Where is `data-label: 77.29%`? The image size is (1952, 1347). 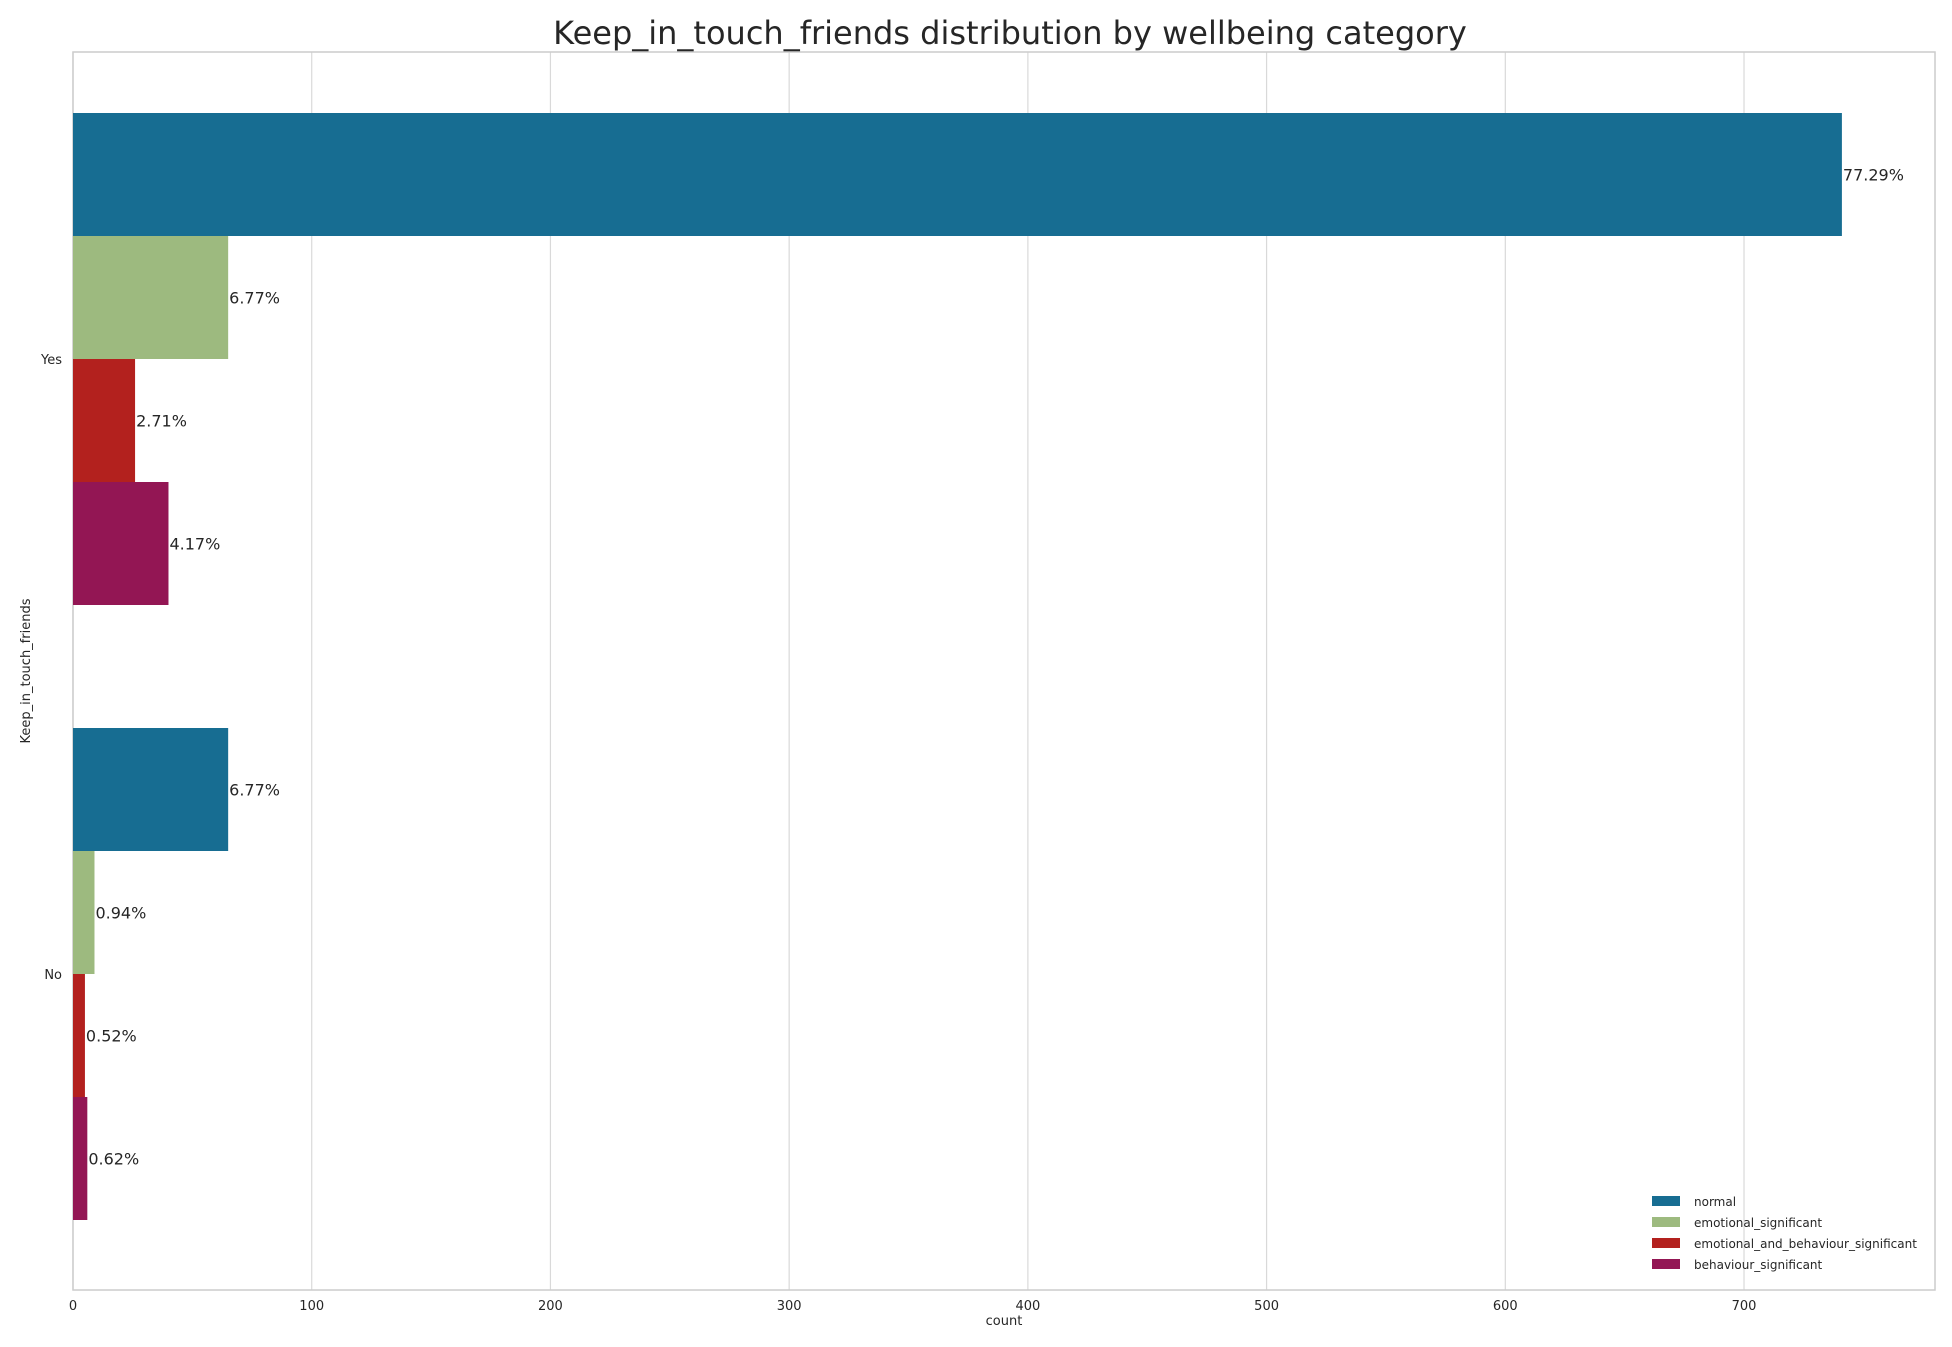
data-label: 77.29% is located at coordinates (1873, 175).